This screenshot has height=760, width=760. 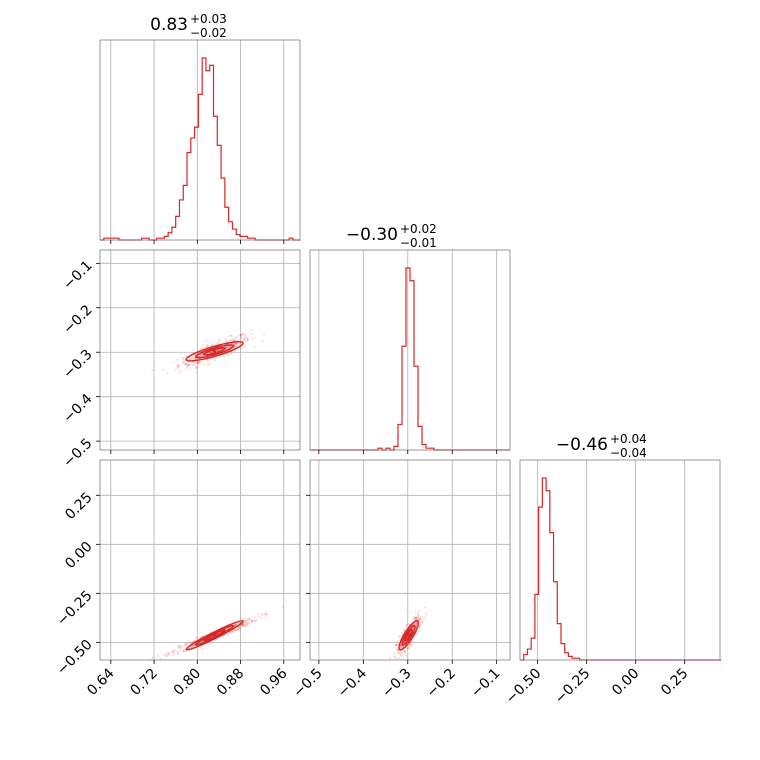 What do you see at coordinates (77, 408) in the screenshot?
I see `y-tick-label: −0.4` at bounding box center [77, 408].